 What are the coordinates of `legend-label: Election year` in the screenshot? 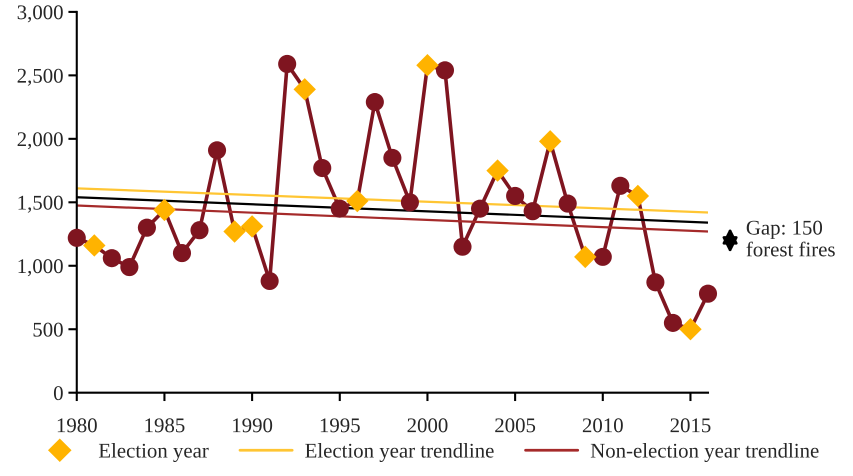 It's located at (153, 452).